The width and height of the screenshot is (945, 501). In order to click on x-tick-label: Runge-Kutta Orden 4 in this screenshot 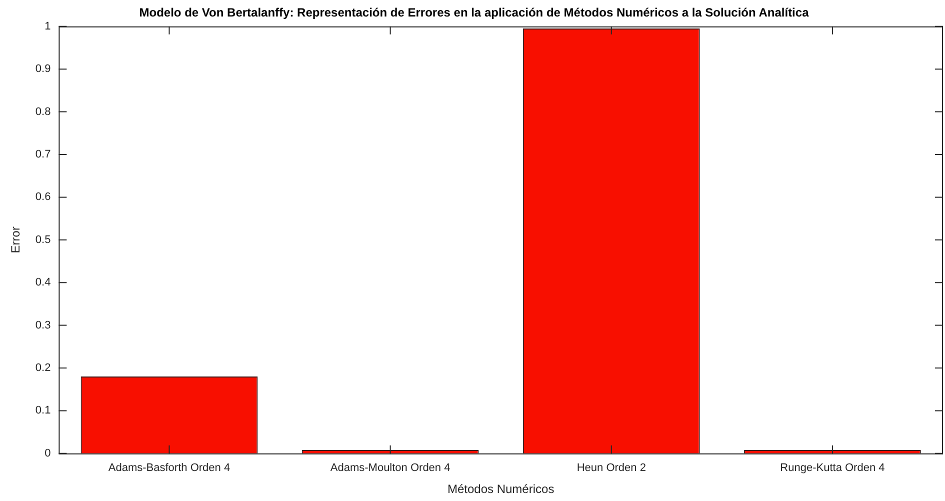, I will do `click(832, 468)`.